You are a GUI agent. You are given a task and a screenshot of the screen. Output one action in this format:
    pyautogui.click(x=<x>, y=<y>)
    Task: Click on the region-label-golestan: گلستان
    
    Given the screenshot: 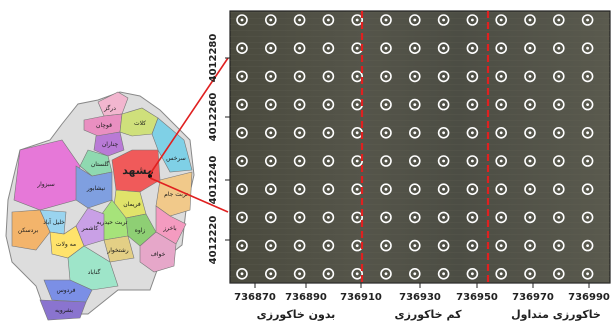 What is the action you would take?
    pyautogui.click(x=100, y=164)
    